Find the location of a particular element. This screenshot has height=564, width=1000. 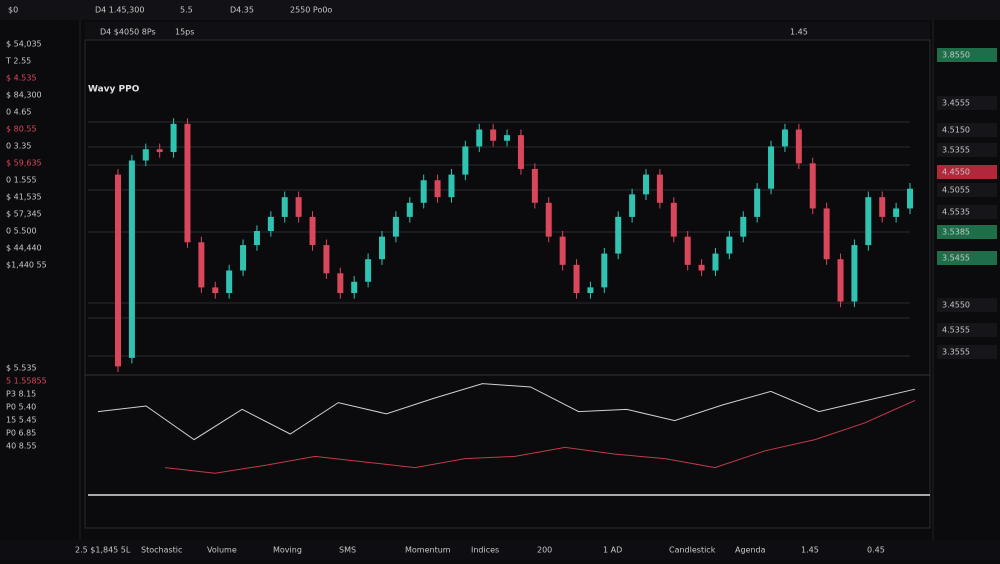

bottom-bar-item: 0.45 is located at coordinates (876, 550).